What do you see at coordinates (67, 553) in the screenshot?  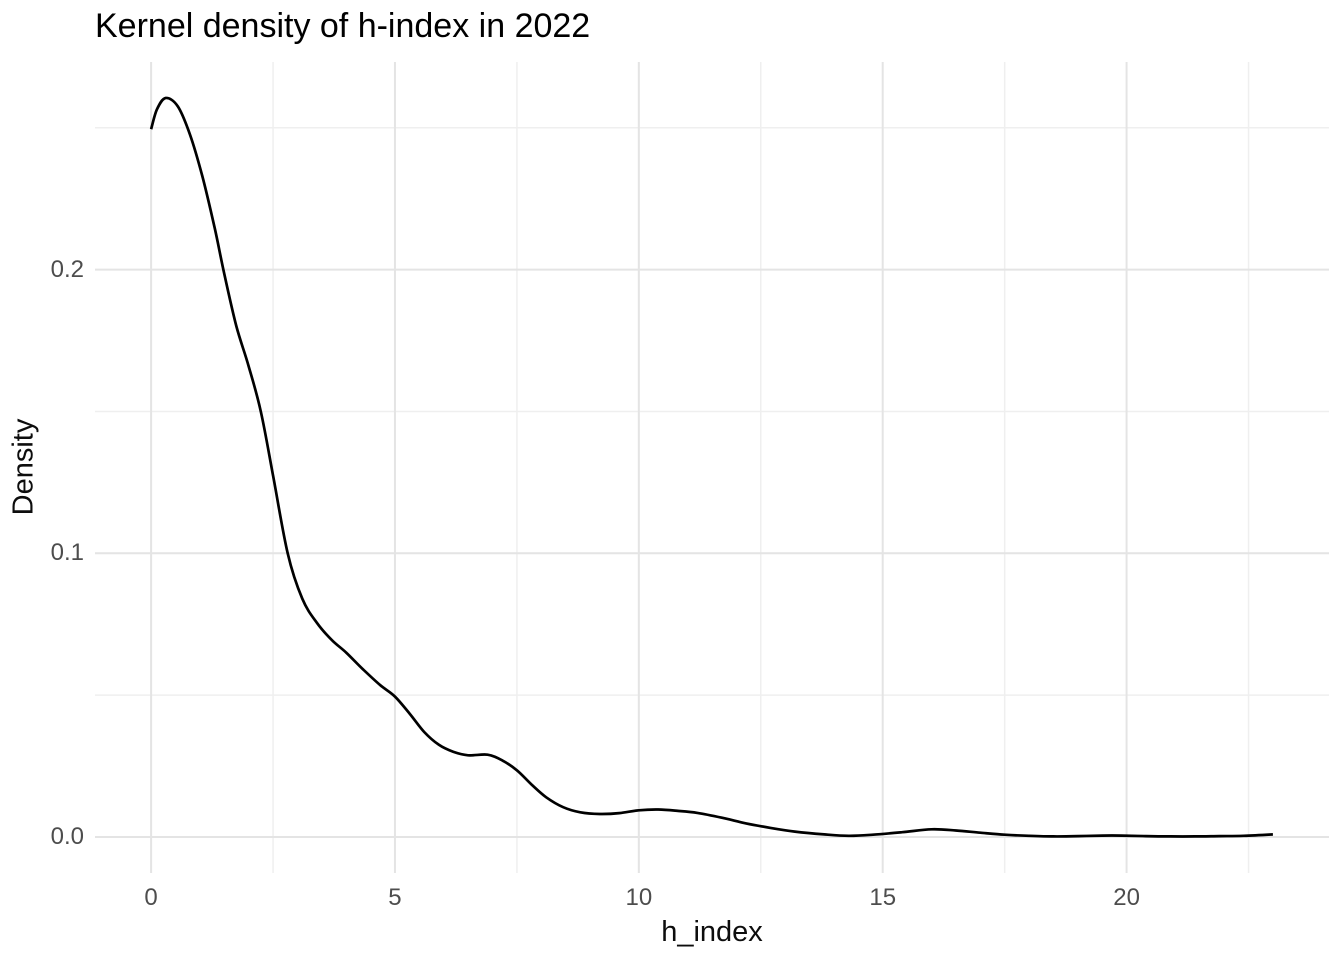 I see `y-tick-label: 0.1` at bounding box center [67, 553].